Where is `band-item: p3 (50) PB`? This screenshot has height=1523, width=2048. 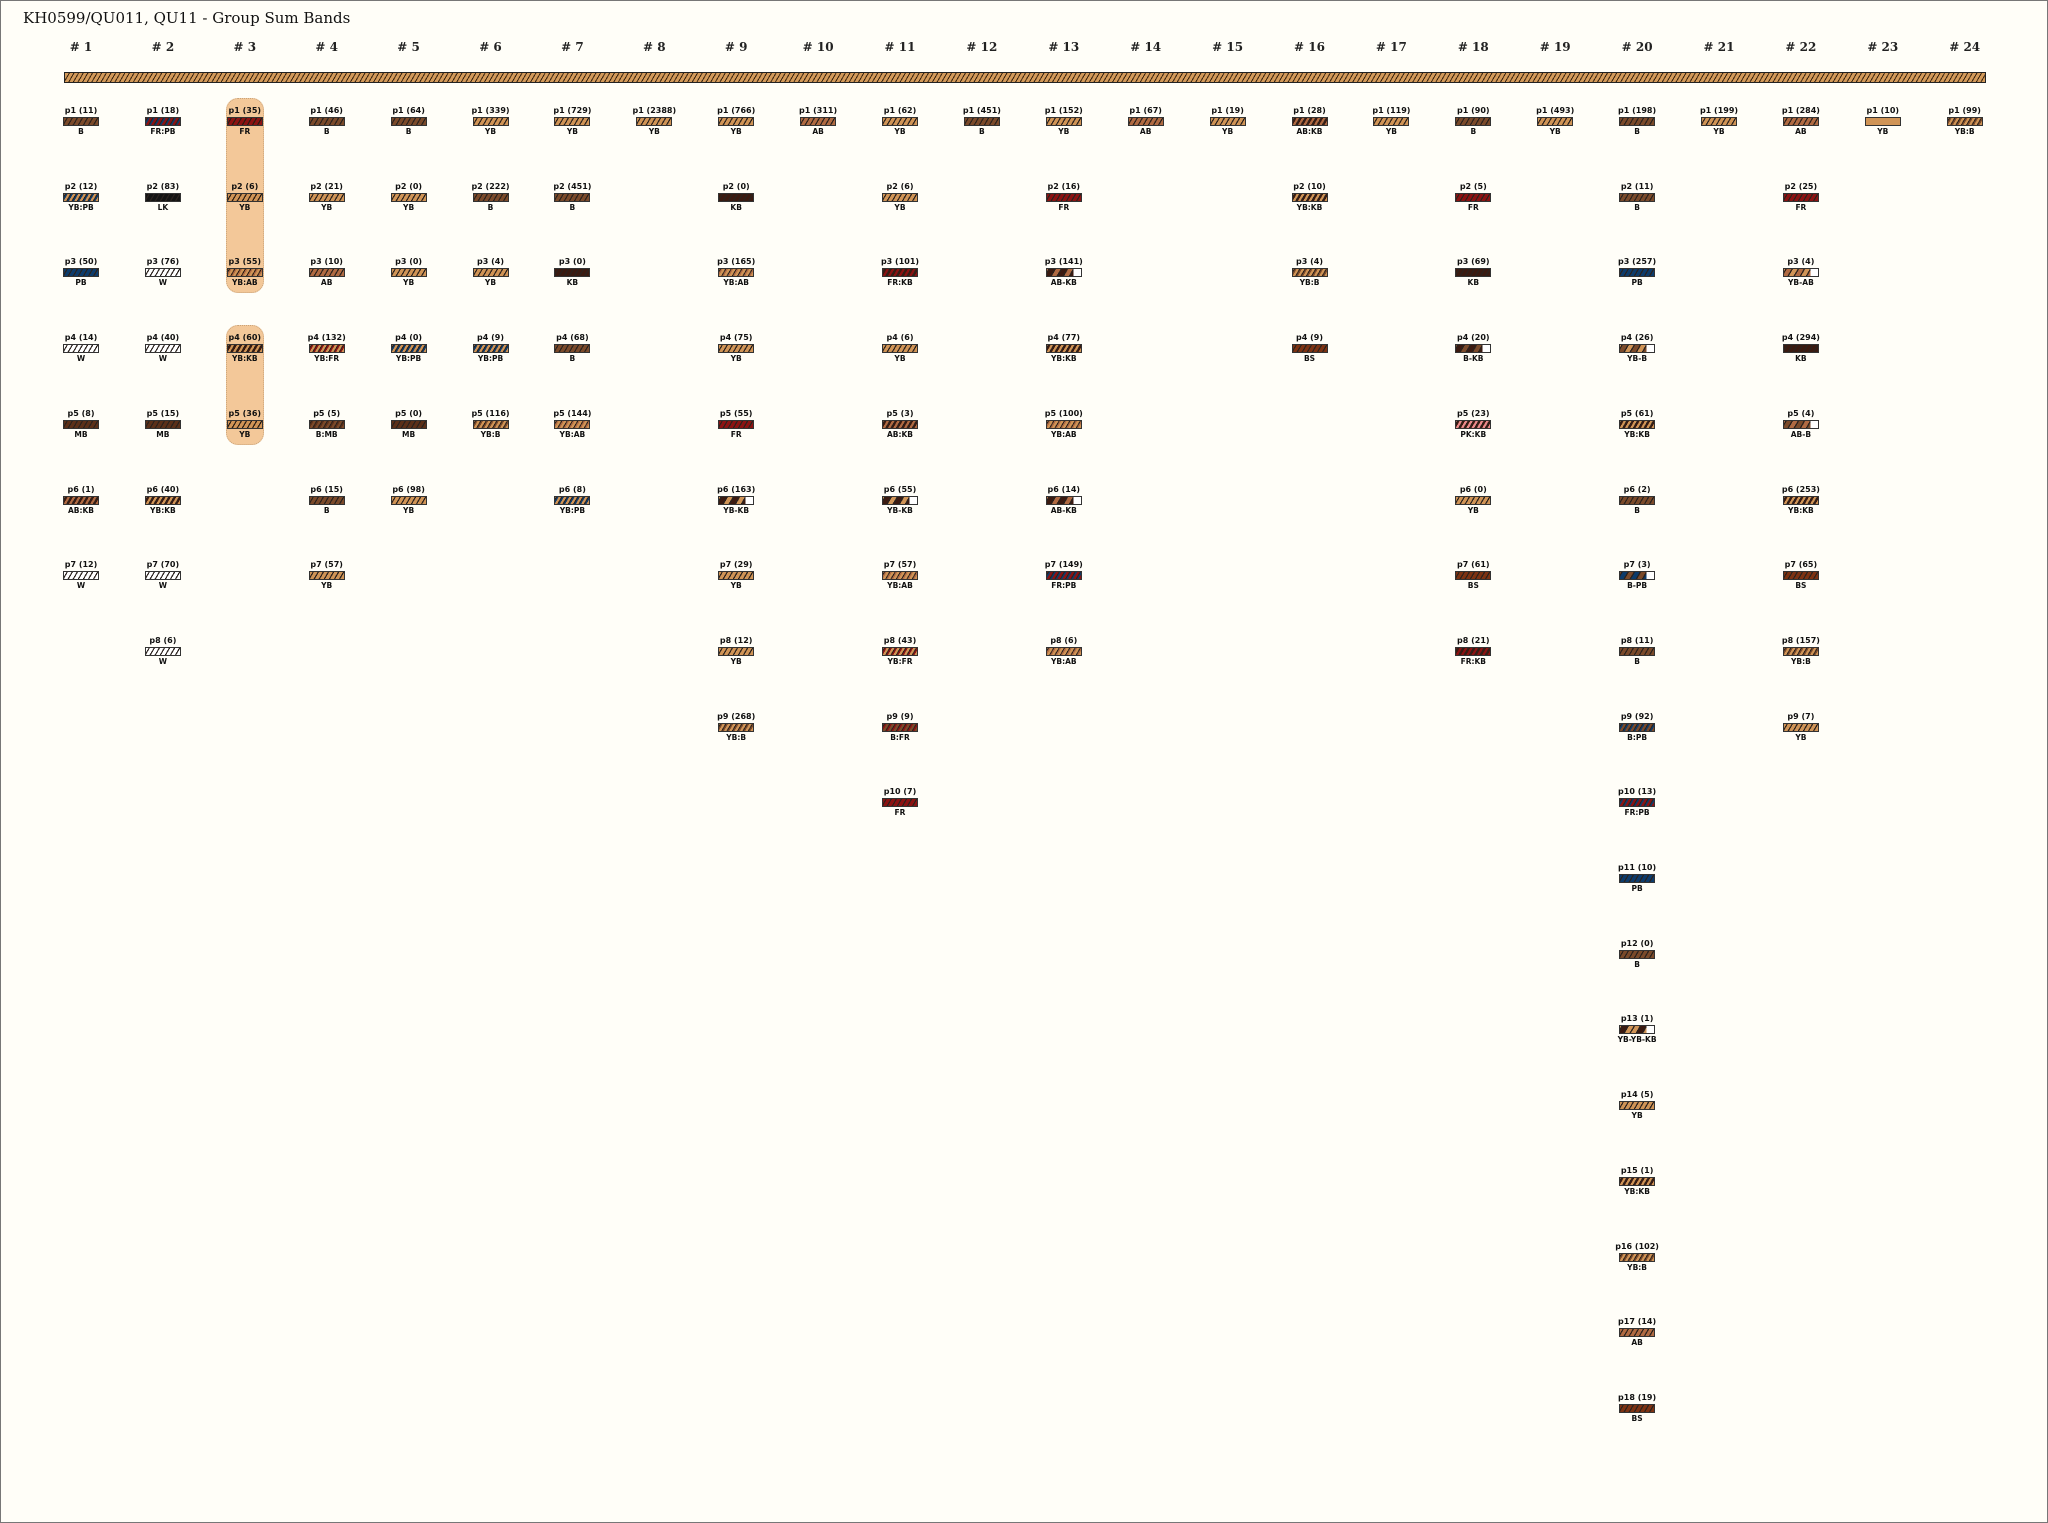
band-item: p3 (50) PB is located at coordinates (81, 272).